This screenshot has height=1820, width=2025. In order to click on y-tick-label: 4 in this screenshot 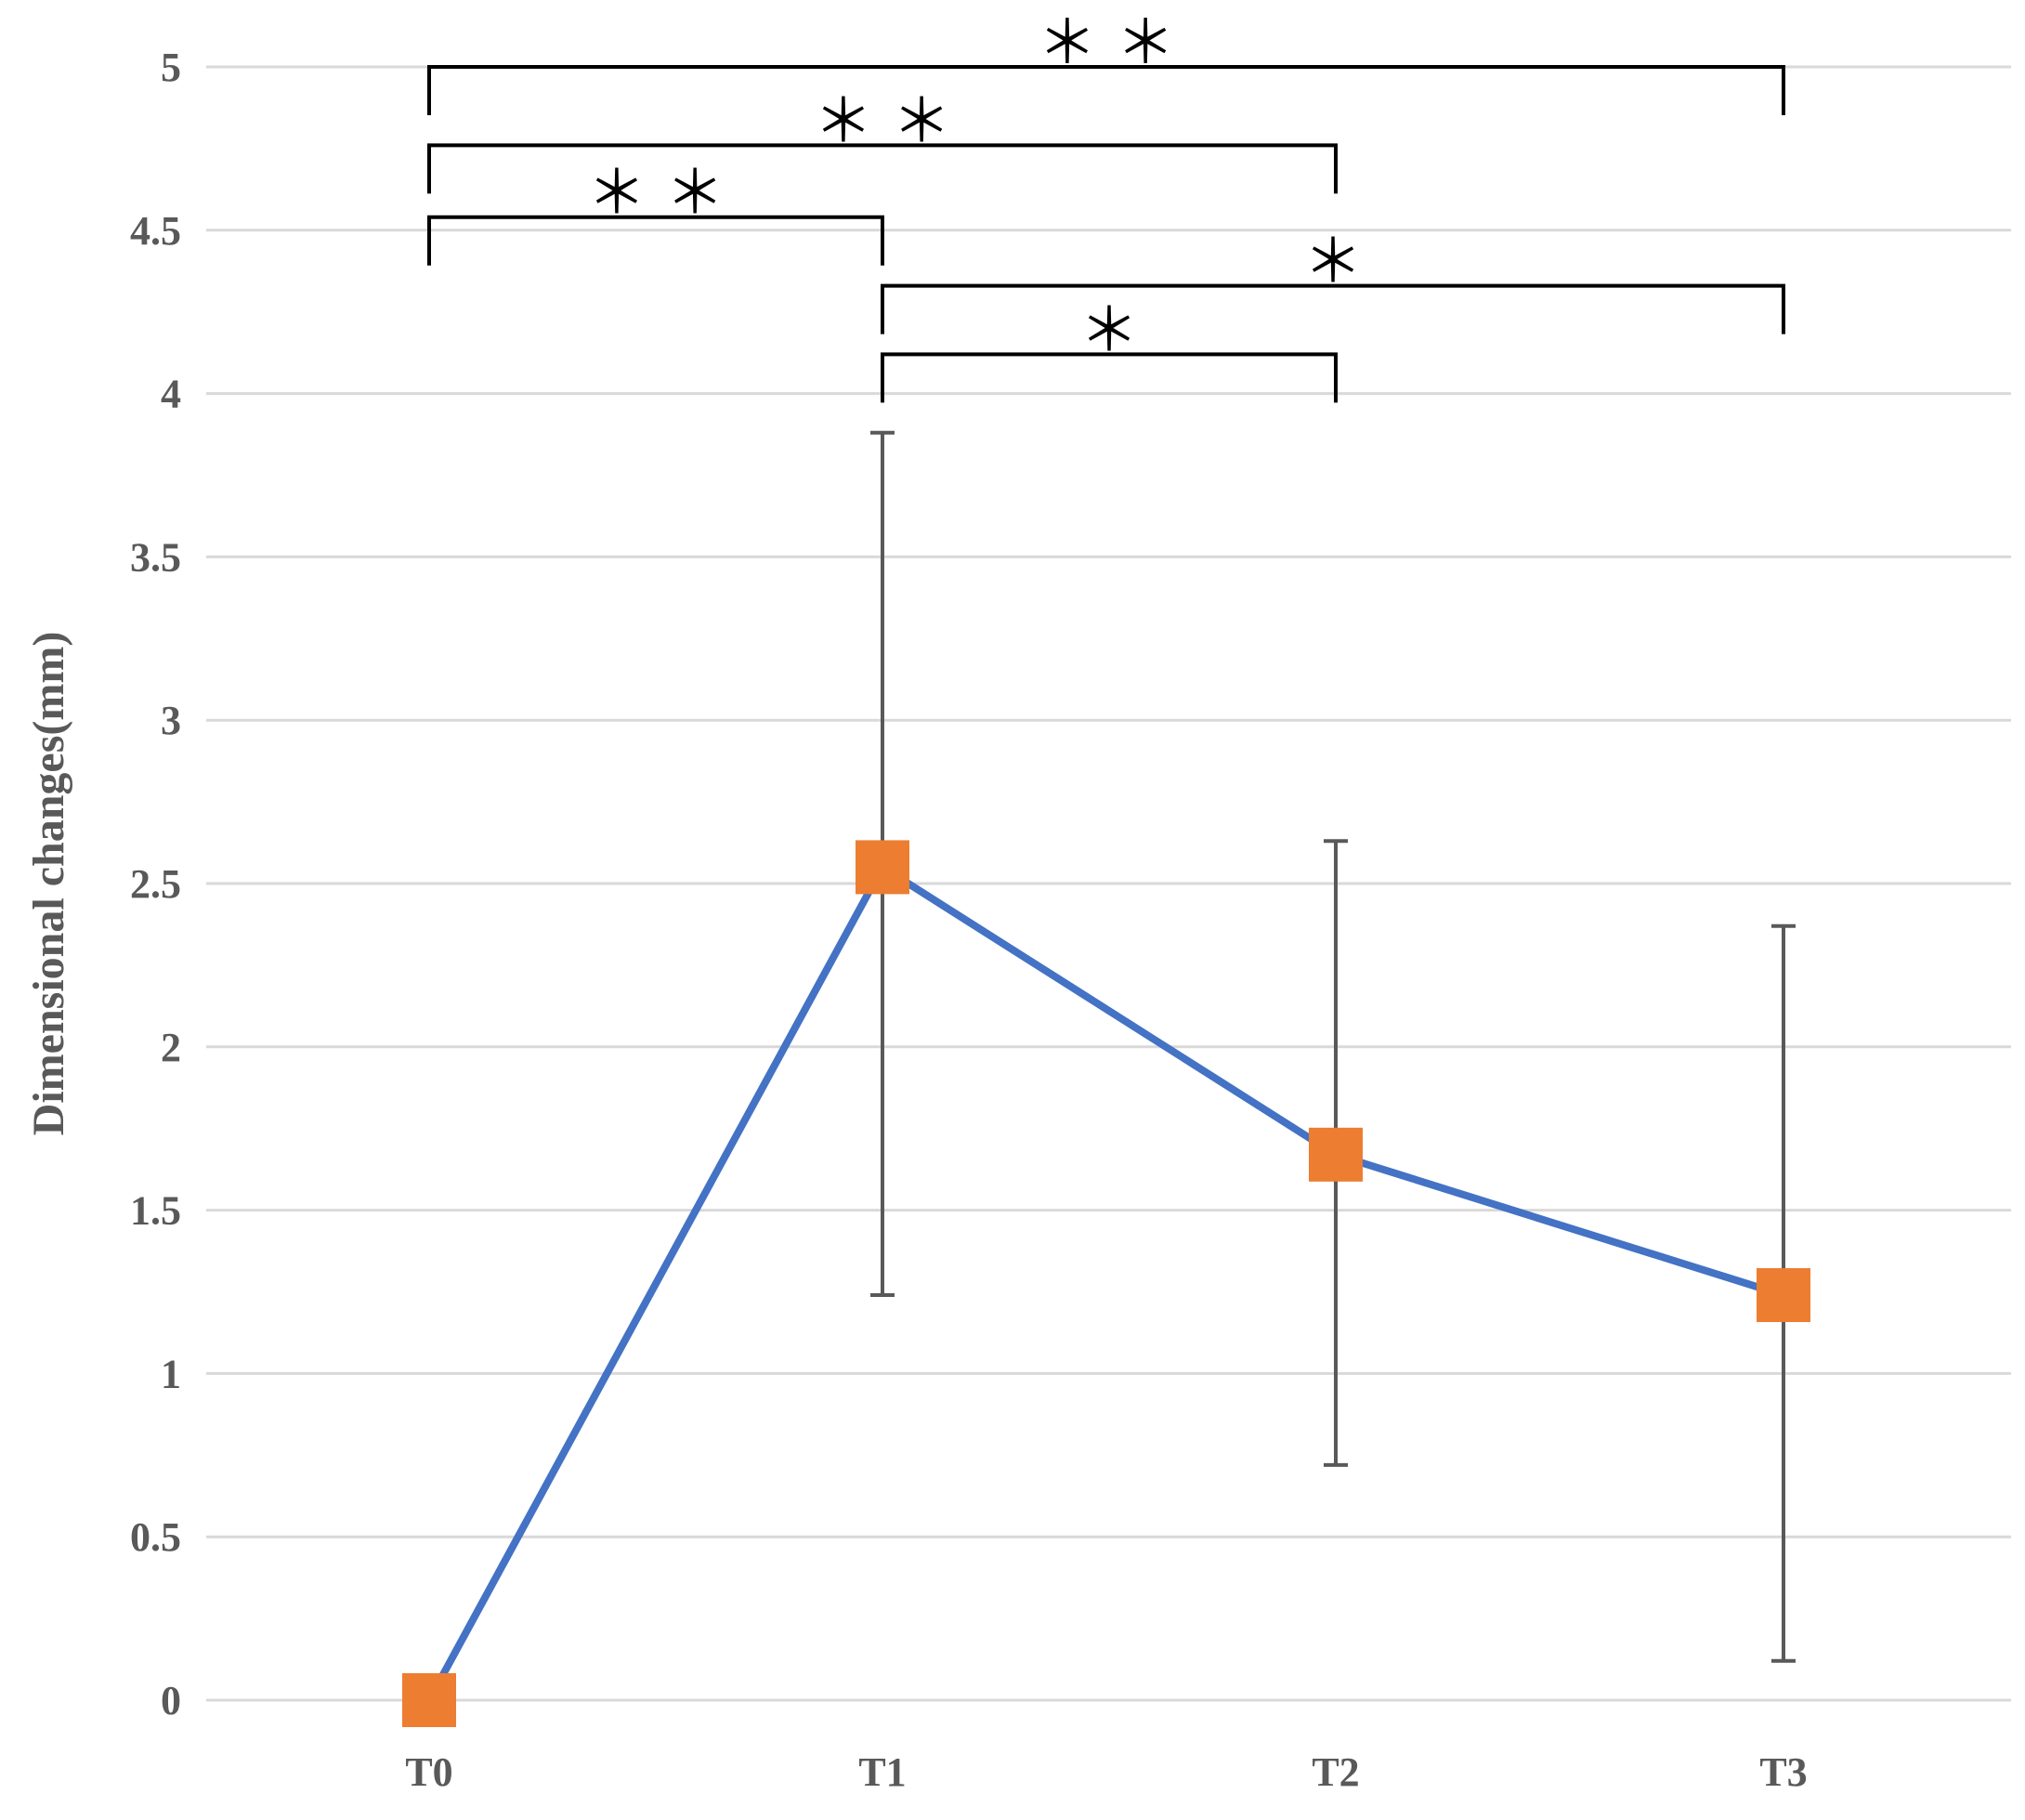, I will do `click(171, 394)`.